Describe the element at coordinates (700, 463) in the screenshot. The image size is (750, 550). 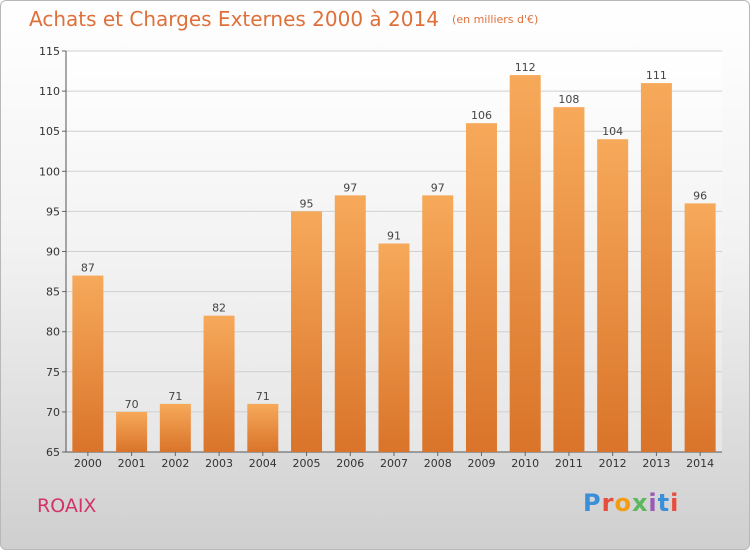
I see `x-tick-label: 2014` at that location.